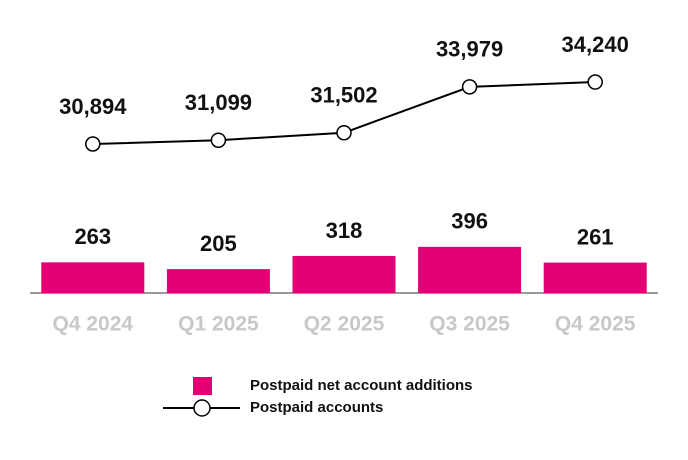  What do you see at coordinates (92, 236) in the screenshot?
I see `bar-value-label: 263` at bounding box center [92, 236].